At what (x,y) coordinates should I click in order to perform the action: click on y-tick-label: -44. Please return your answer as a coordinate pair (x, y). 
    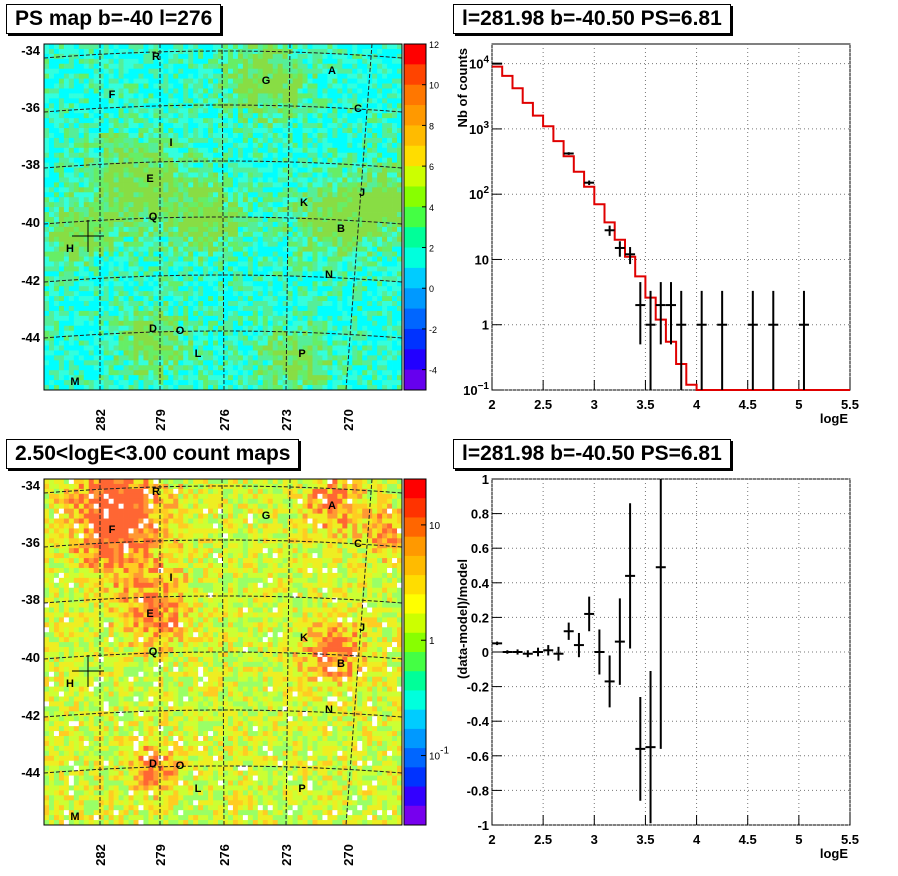
    Looking at the image, I should click on (31, 772).